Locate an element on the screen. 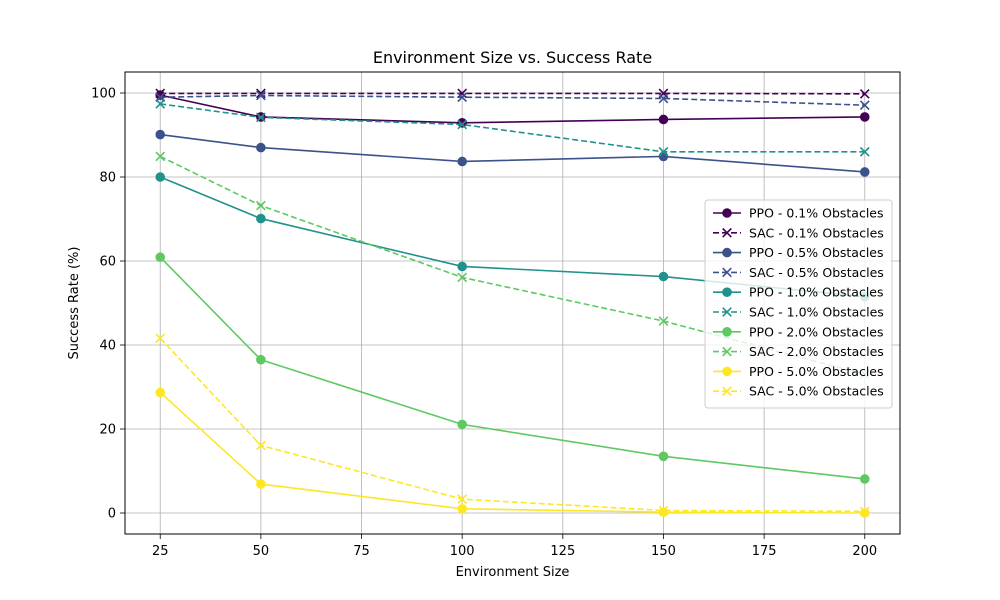 The width and height of the screenshot is (1000, 600). x-tick-label: 25 is located at coordinates (160, 551).